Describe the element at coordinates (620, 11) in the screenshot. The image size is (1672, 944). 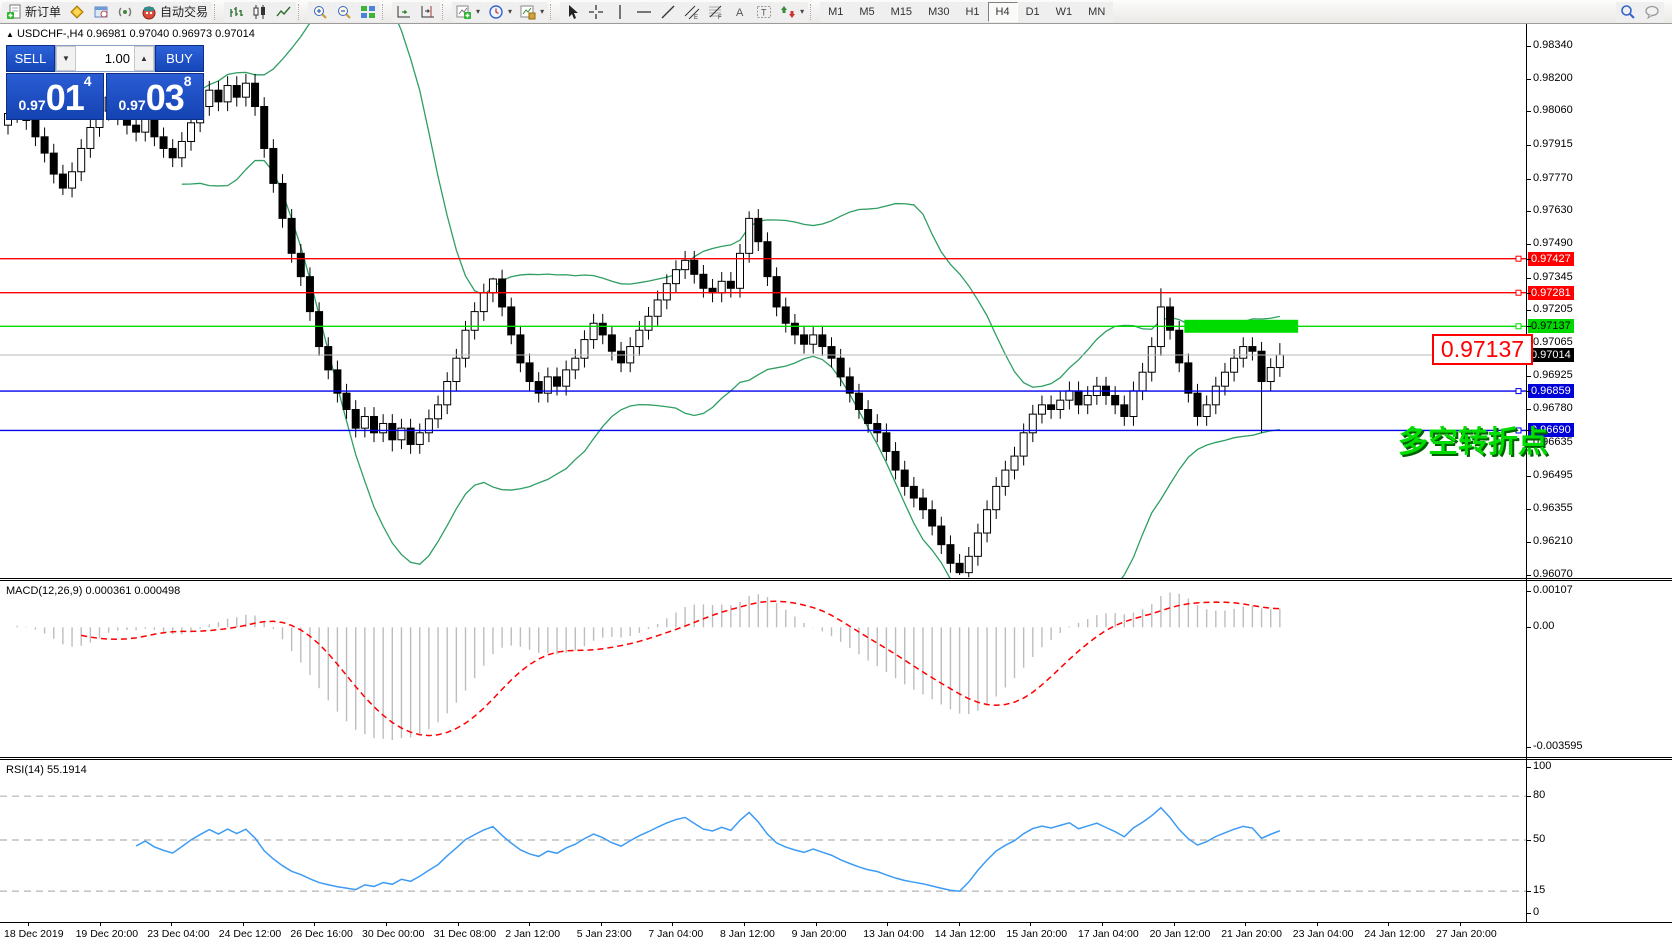
I see `vline-tool-button` at that location.